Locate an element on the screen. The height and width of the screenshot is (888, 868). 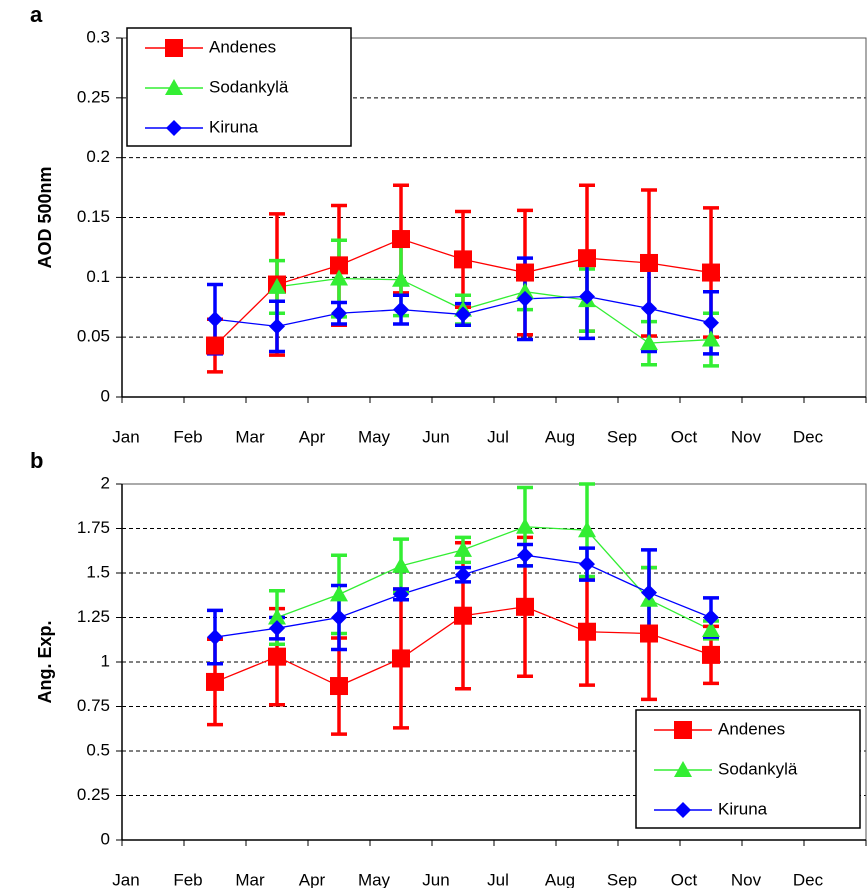
panel-label: a is located at coordinates (36, 14).